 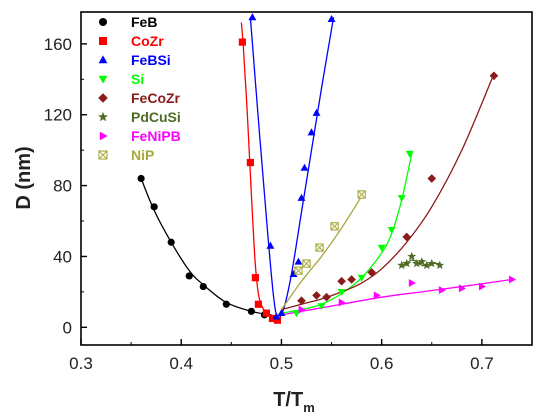 I want to click on legend-label-nip: NiP, so click(x=142, y=155).